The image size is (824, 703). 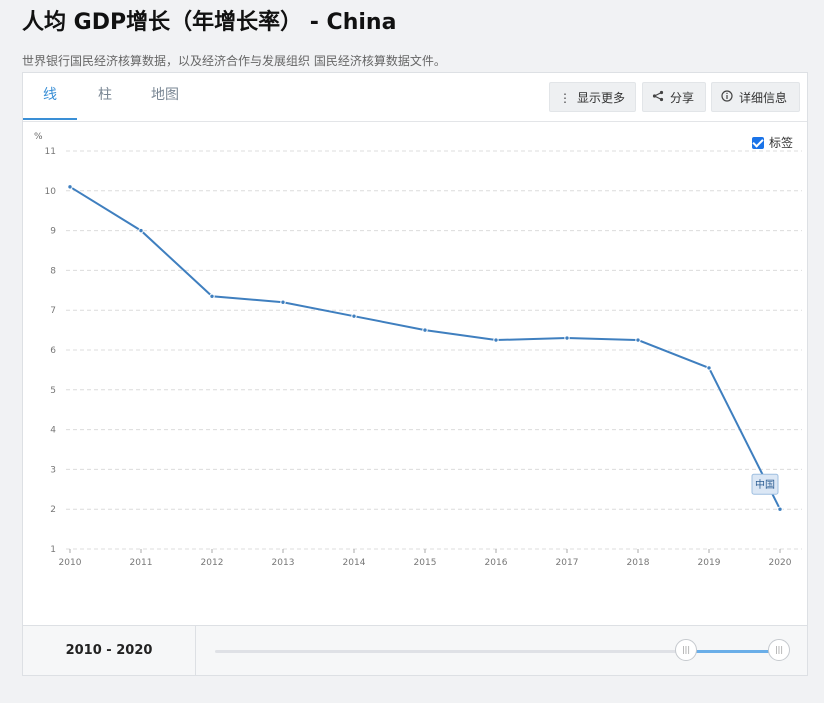 I want to click on range-start: 2010, so click(x=83, y=650).